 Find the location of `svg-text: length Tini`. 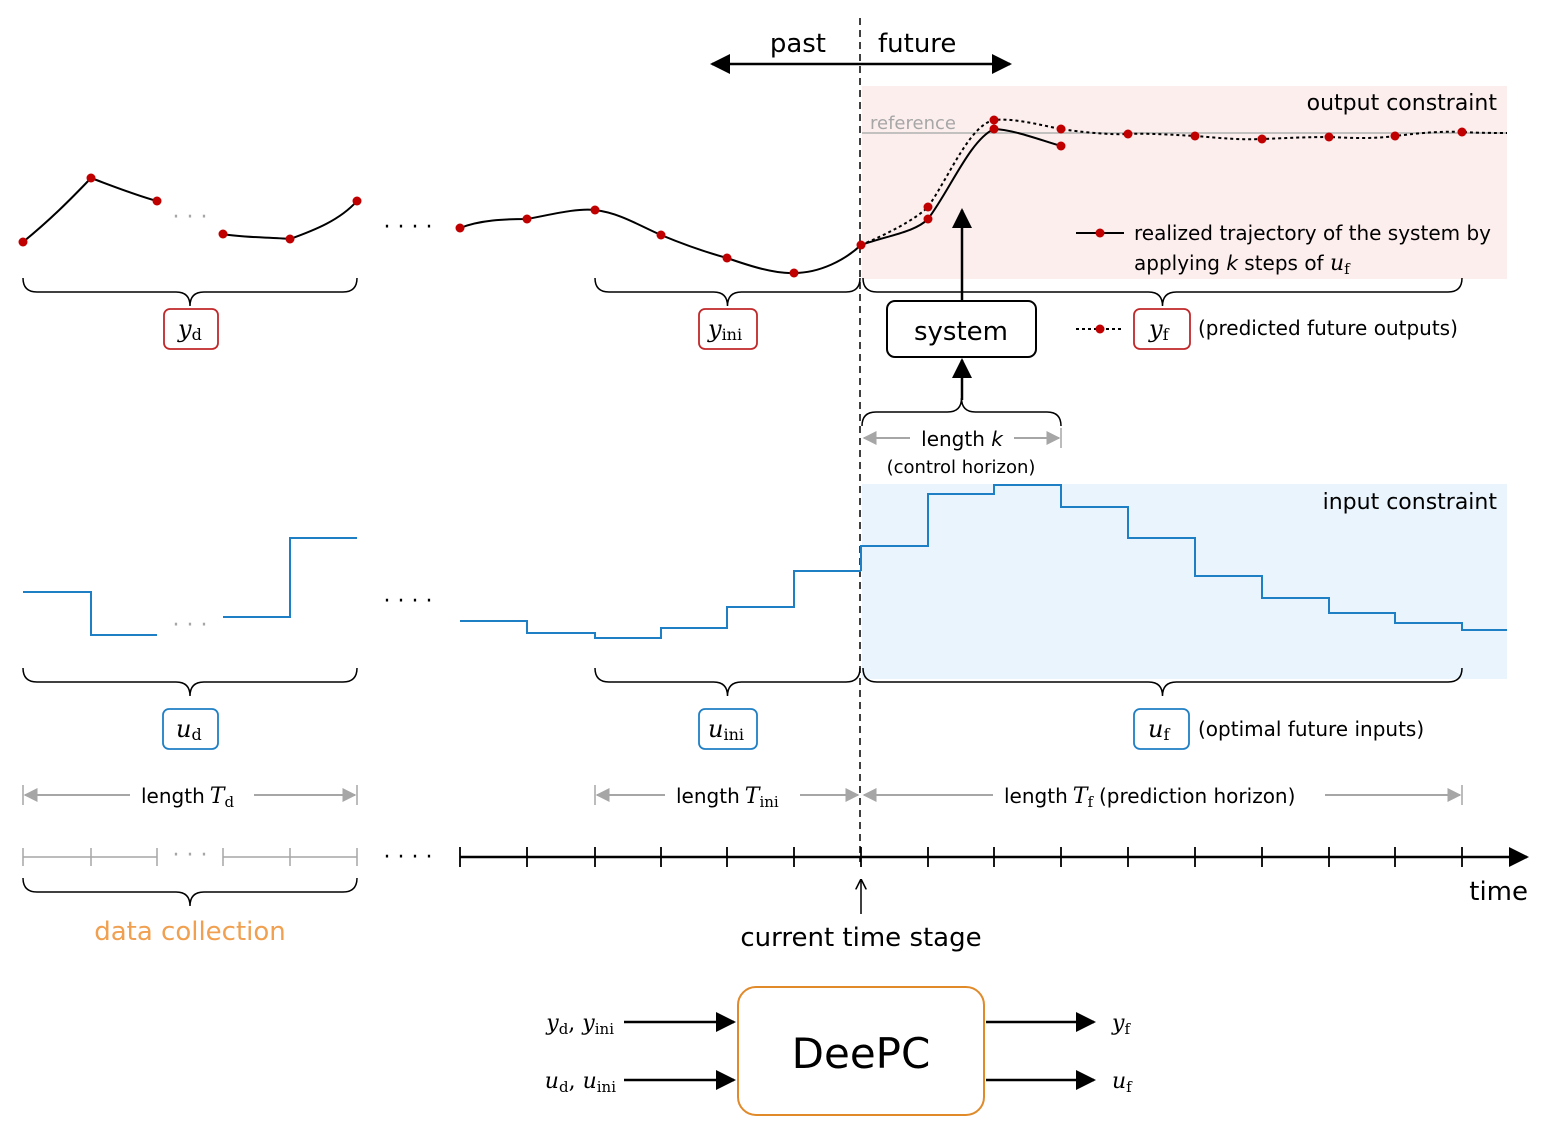

svg-text: length Tini is located at coordinates (727, 797).